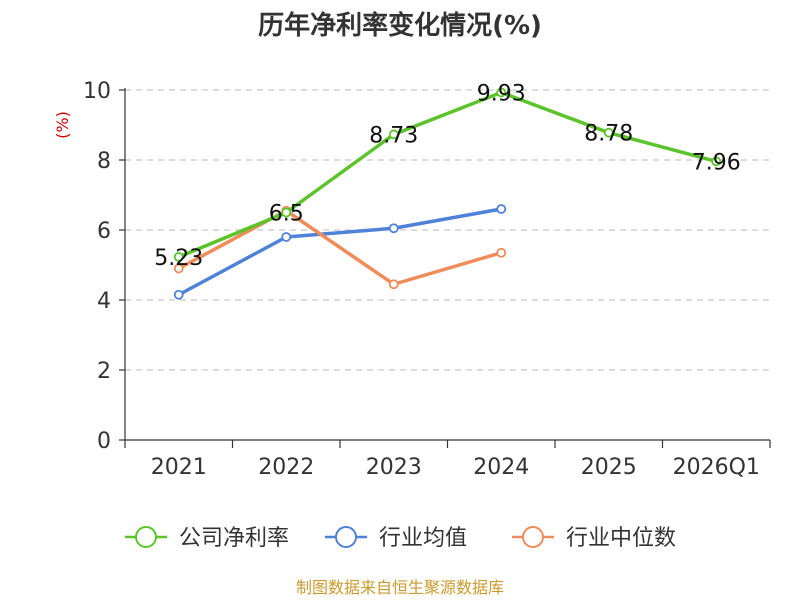 This screenshot has width=800, height=600. Describe the element at coordinates (104, 441) in the screenshot. I see `y-tick-label: 0` at that location.